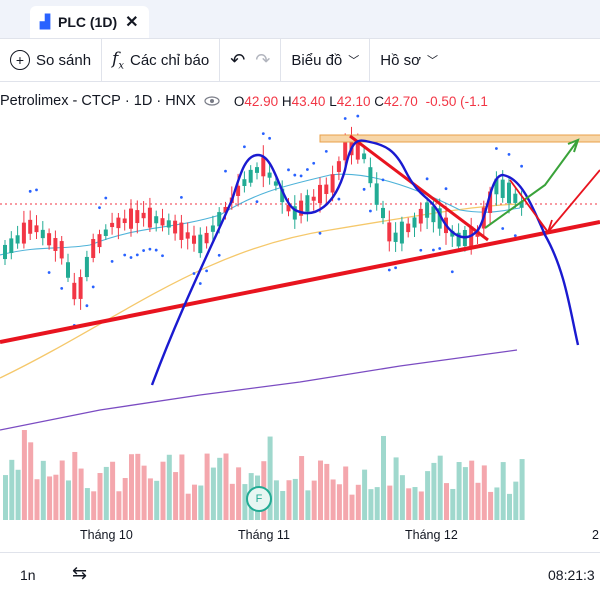 The image size is (600, 601). What do you see at coordinates (89, 22) in the screenshot?
I see `tab-plc: ▟ PLC (1D) ✕` at bounding box center [89, 22].